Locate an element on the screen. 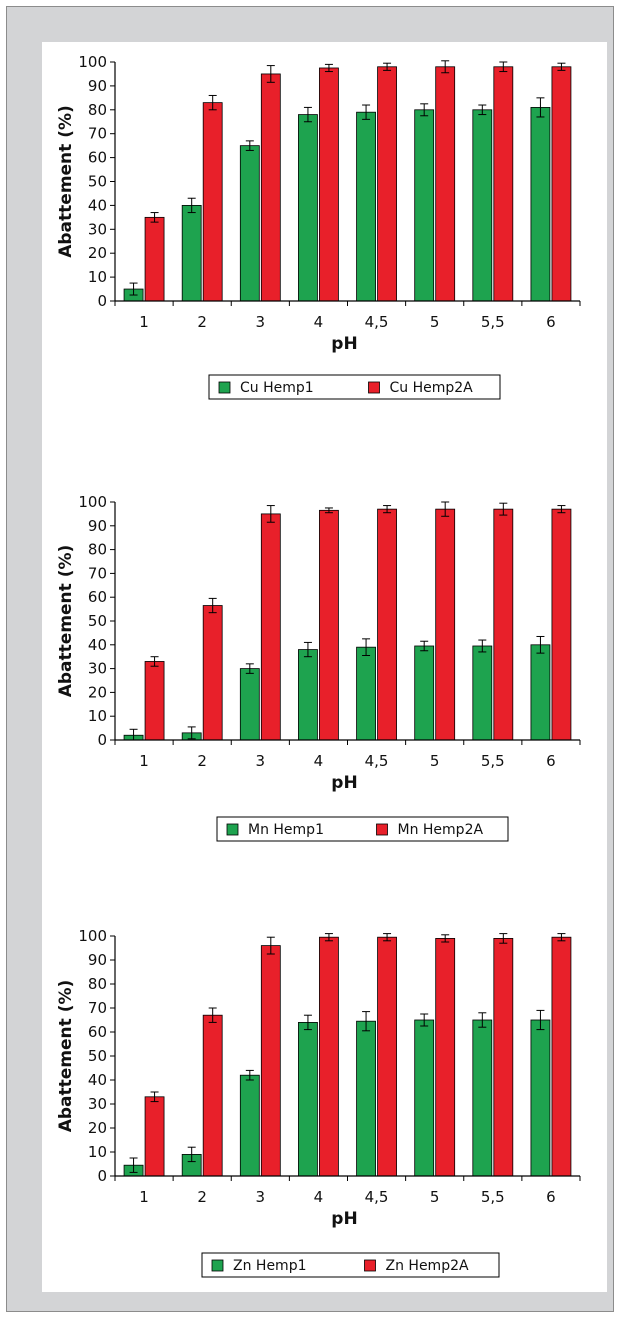 This screenshot has height=1320, width=622. legend-label: Mn Hemp2A is located at coordinates (441, 830).